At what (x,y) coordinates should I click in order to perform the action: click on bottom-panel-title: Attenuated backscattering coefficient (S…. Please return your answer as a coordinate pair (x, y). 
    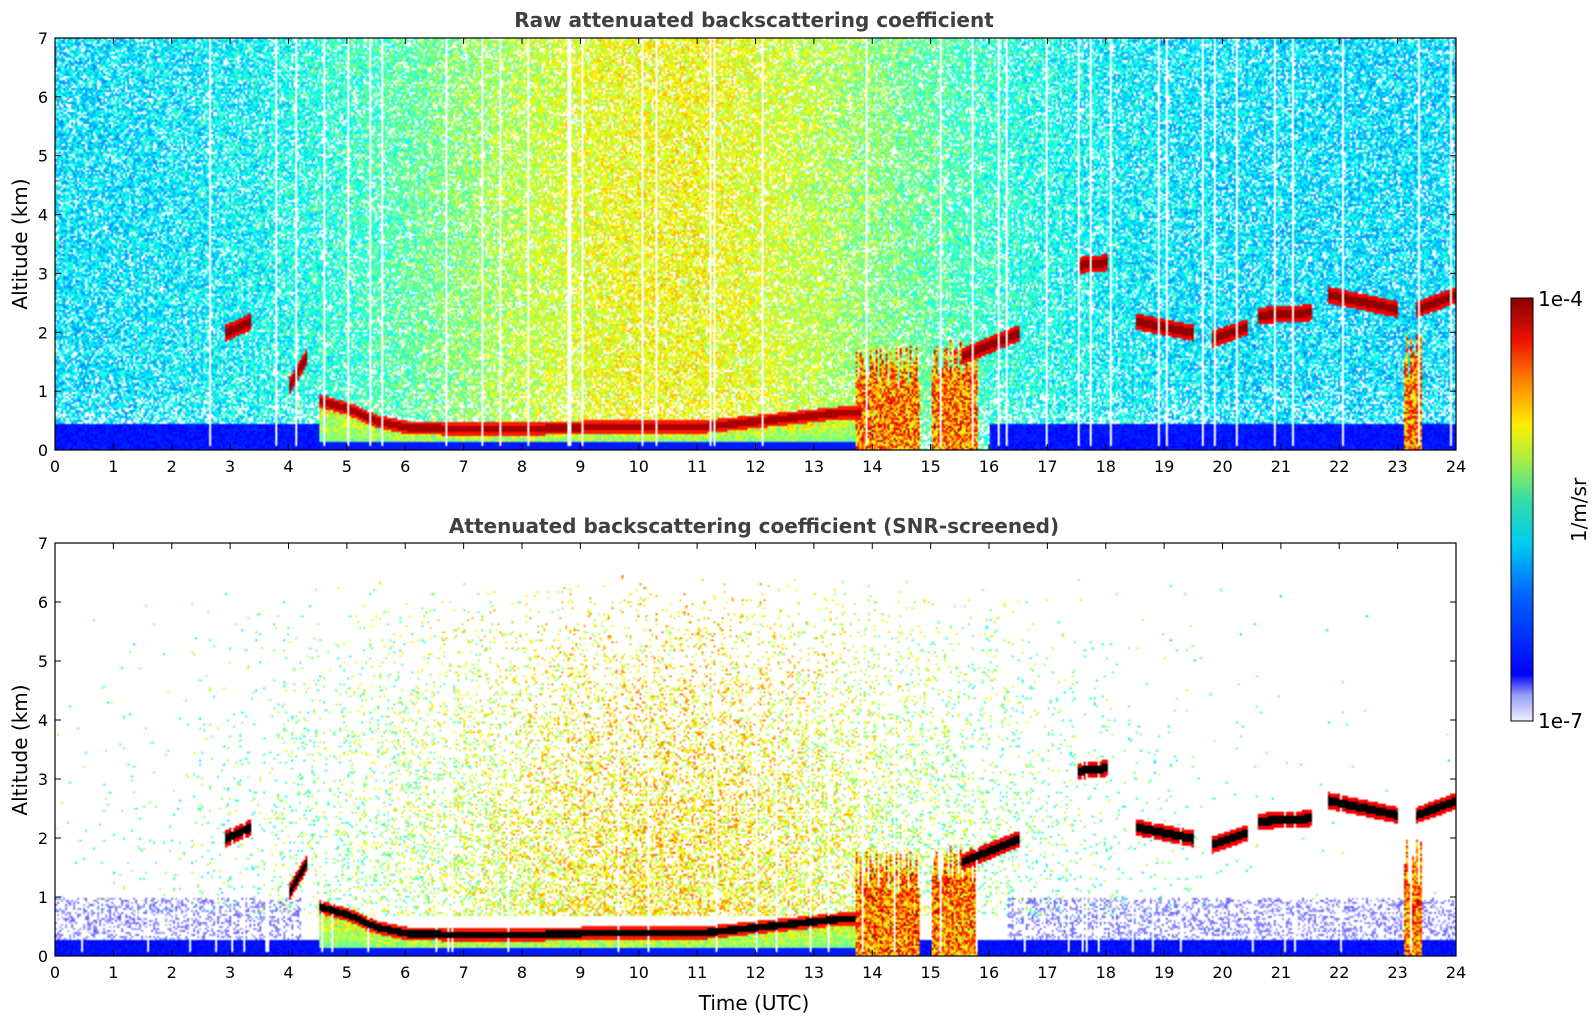
    Looking at the image, I should click on (754, 526).